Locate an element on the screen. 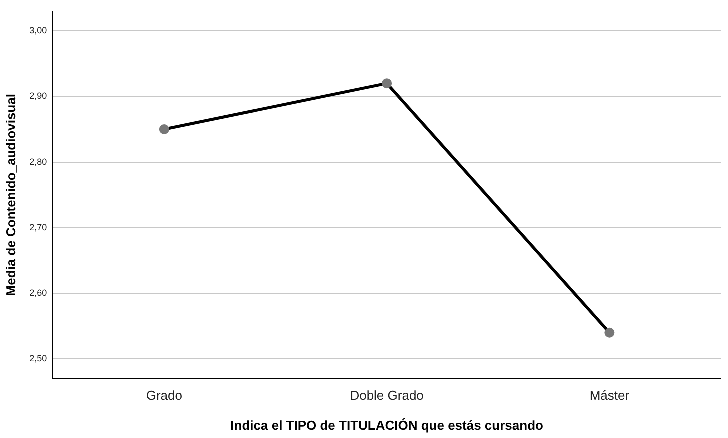 This screenshot has height=438, width=728. y-tick-label: 2,90 is located at coordinates (39, 96).